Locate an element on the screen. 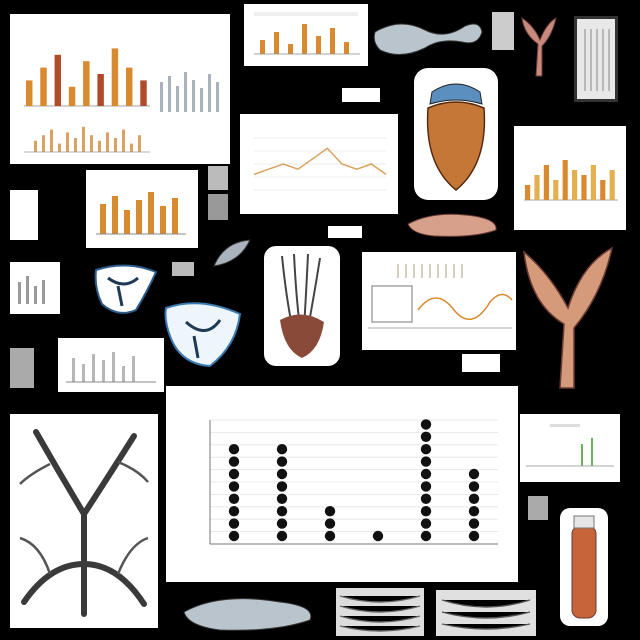 Image resolution: width=640 pixels, height=640 pixels. small-leaf-icon is located at coordinates (232, 254).